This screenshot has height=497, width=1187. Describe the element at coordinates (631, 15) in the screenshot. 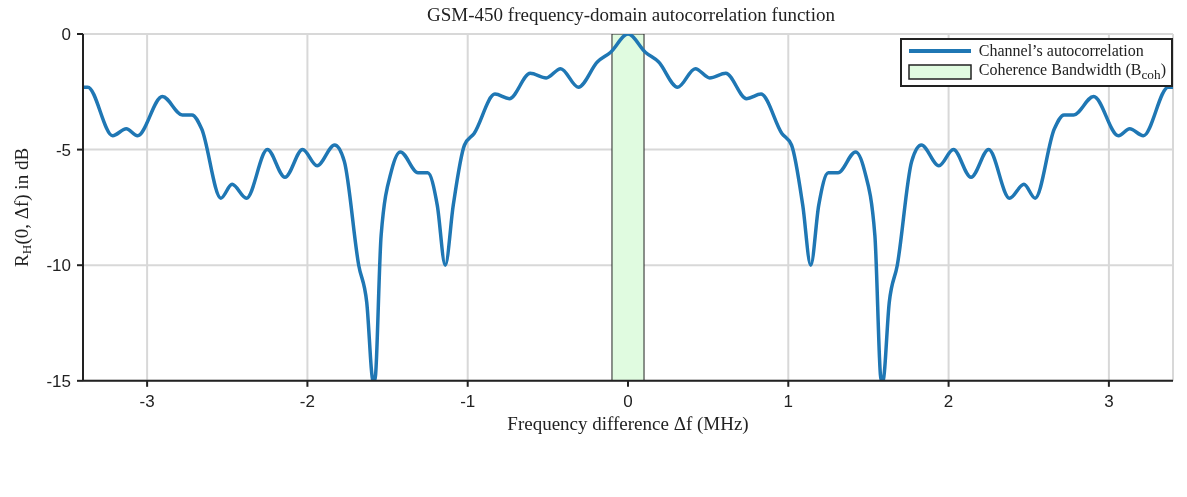

I see `chart-title: GSM-450 frequency-domain autocorrelation function` at that location.